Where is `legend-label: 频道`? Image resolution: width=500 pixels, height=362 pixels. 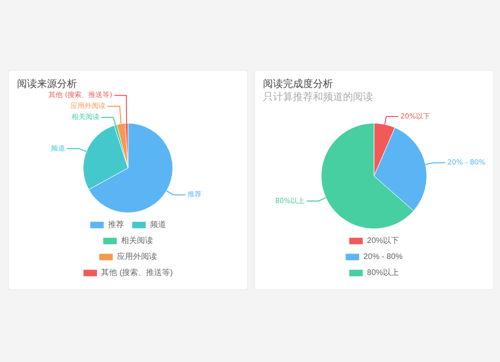
legend-label: 频道 is located at coordinates (158, 225).